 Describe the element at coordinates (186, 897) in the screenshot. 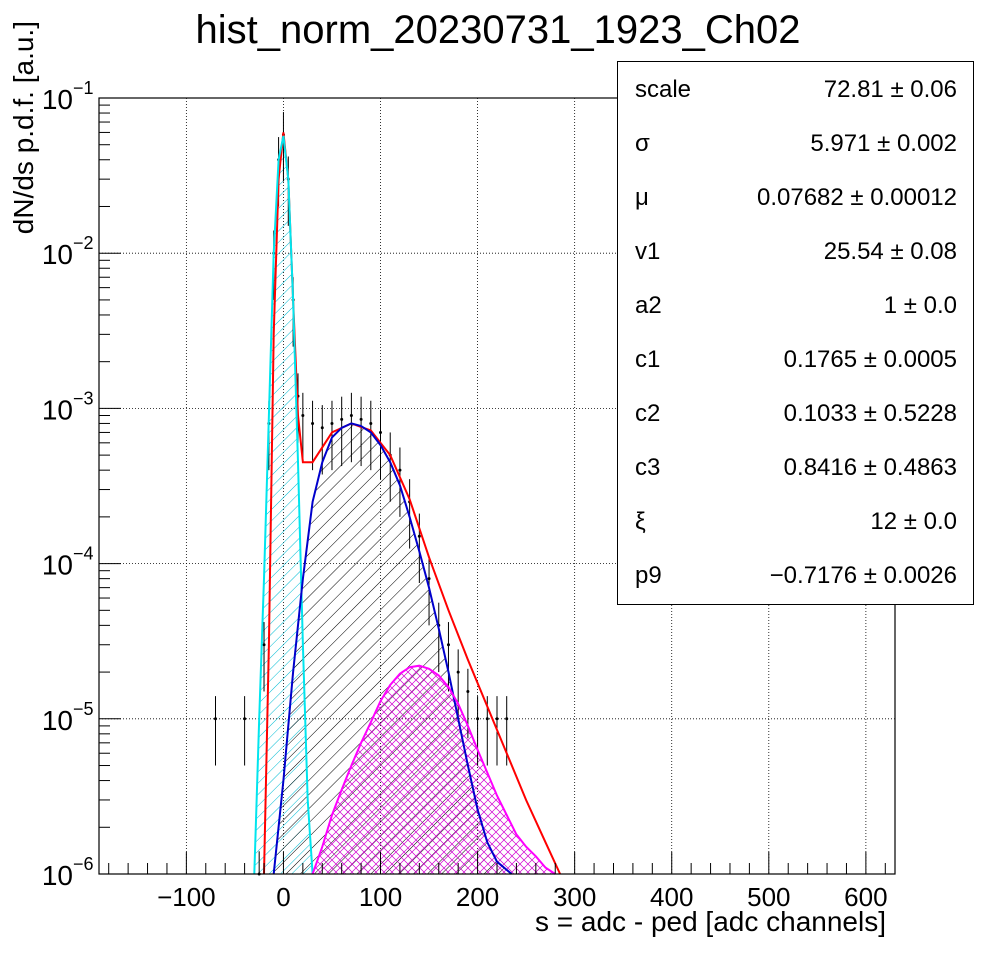

I see `x-tick-label: −100` at that location.